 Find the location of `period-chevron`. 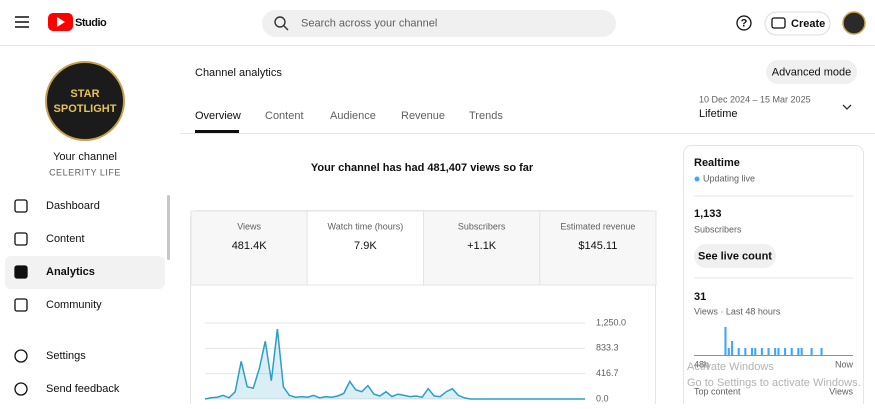

period-chevron is located at coordinates (847, 107).